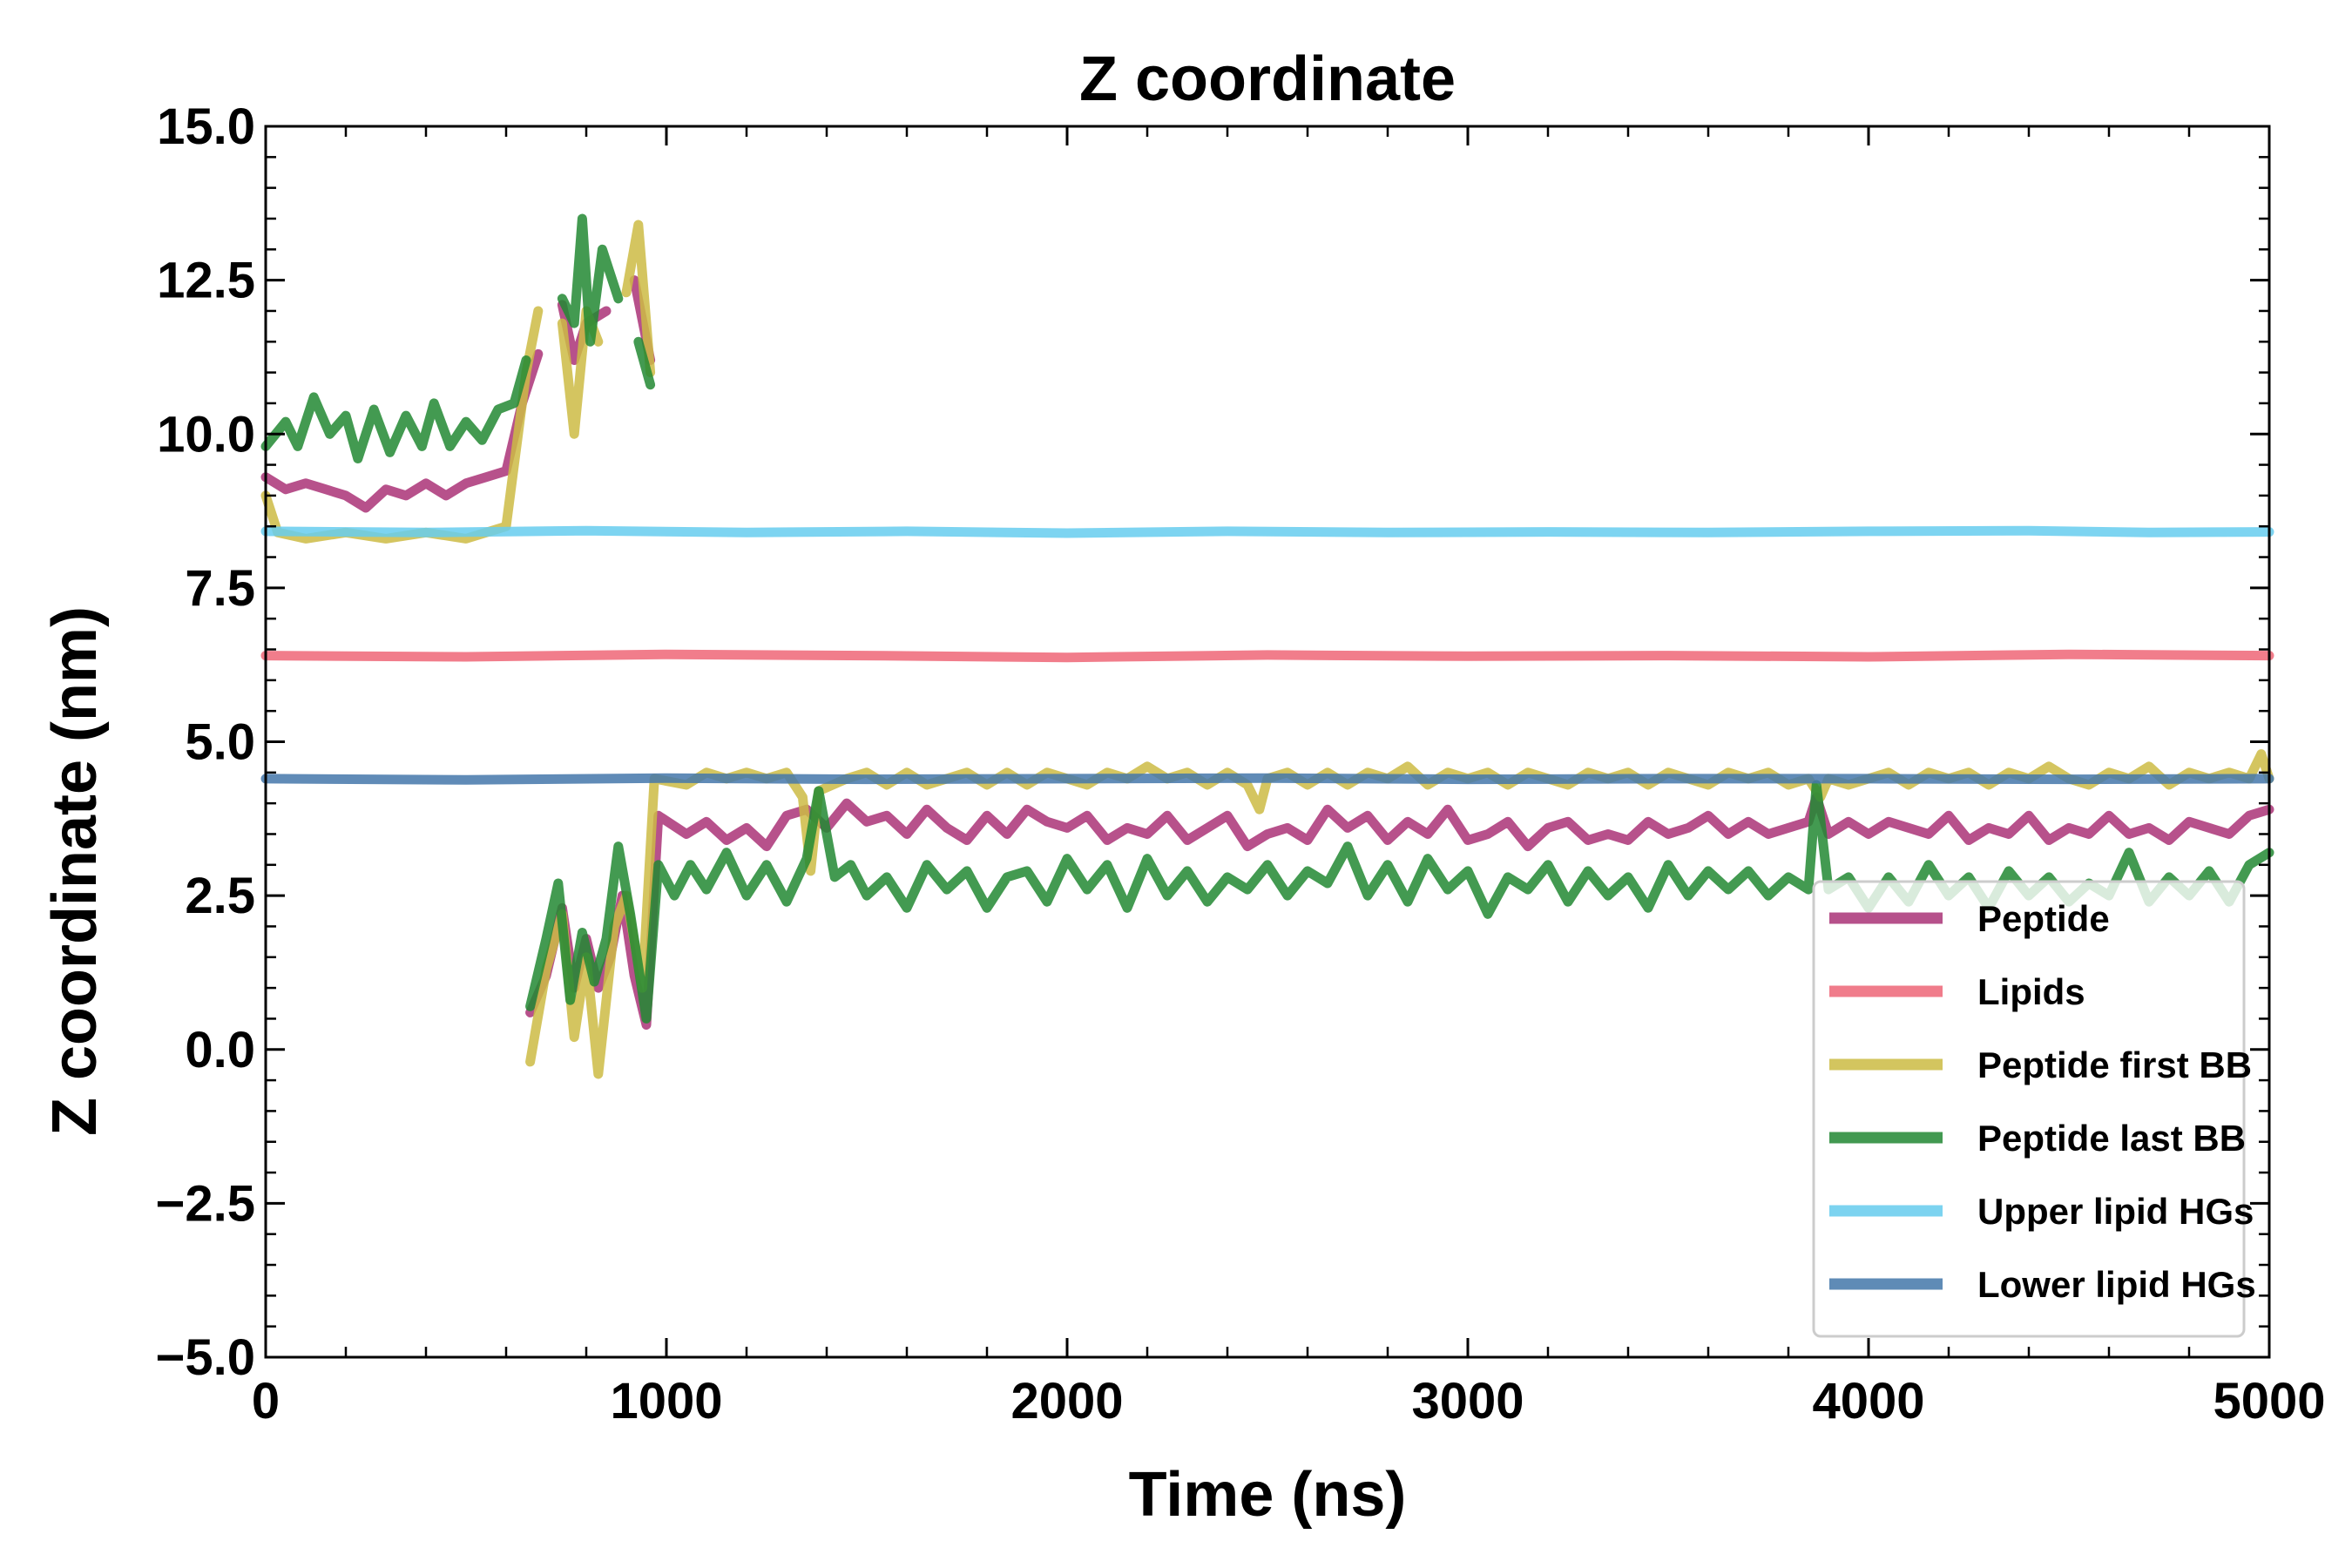 The width and height of the screenshot is (2352, 1568). I want to click on legend-label: Peptide first BB, so click(2114, 1064).